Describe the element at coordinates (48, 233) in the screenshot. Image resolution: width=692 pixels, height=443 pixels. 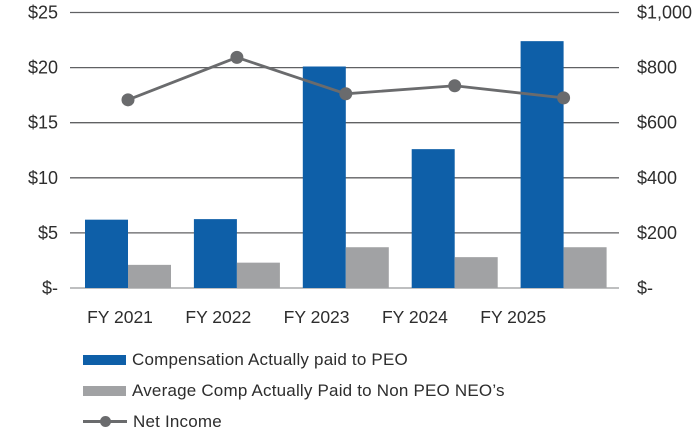
I see `svg-text: $5` at that location.